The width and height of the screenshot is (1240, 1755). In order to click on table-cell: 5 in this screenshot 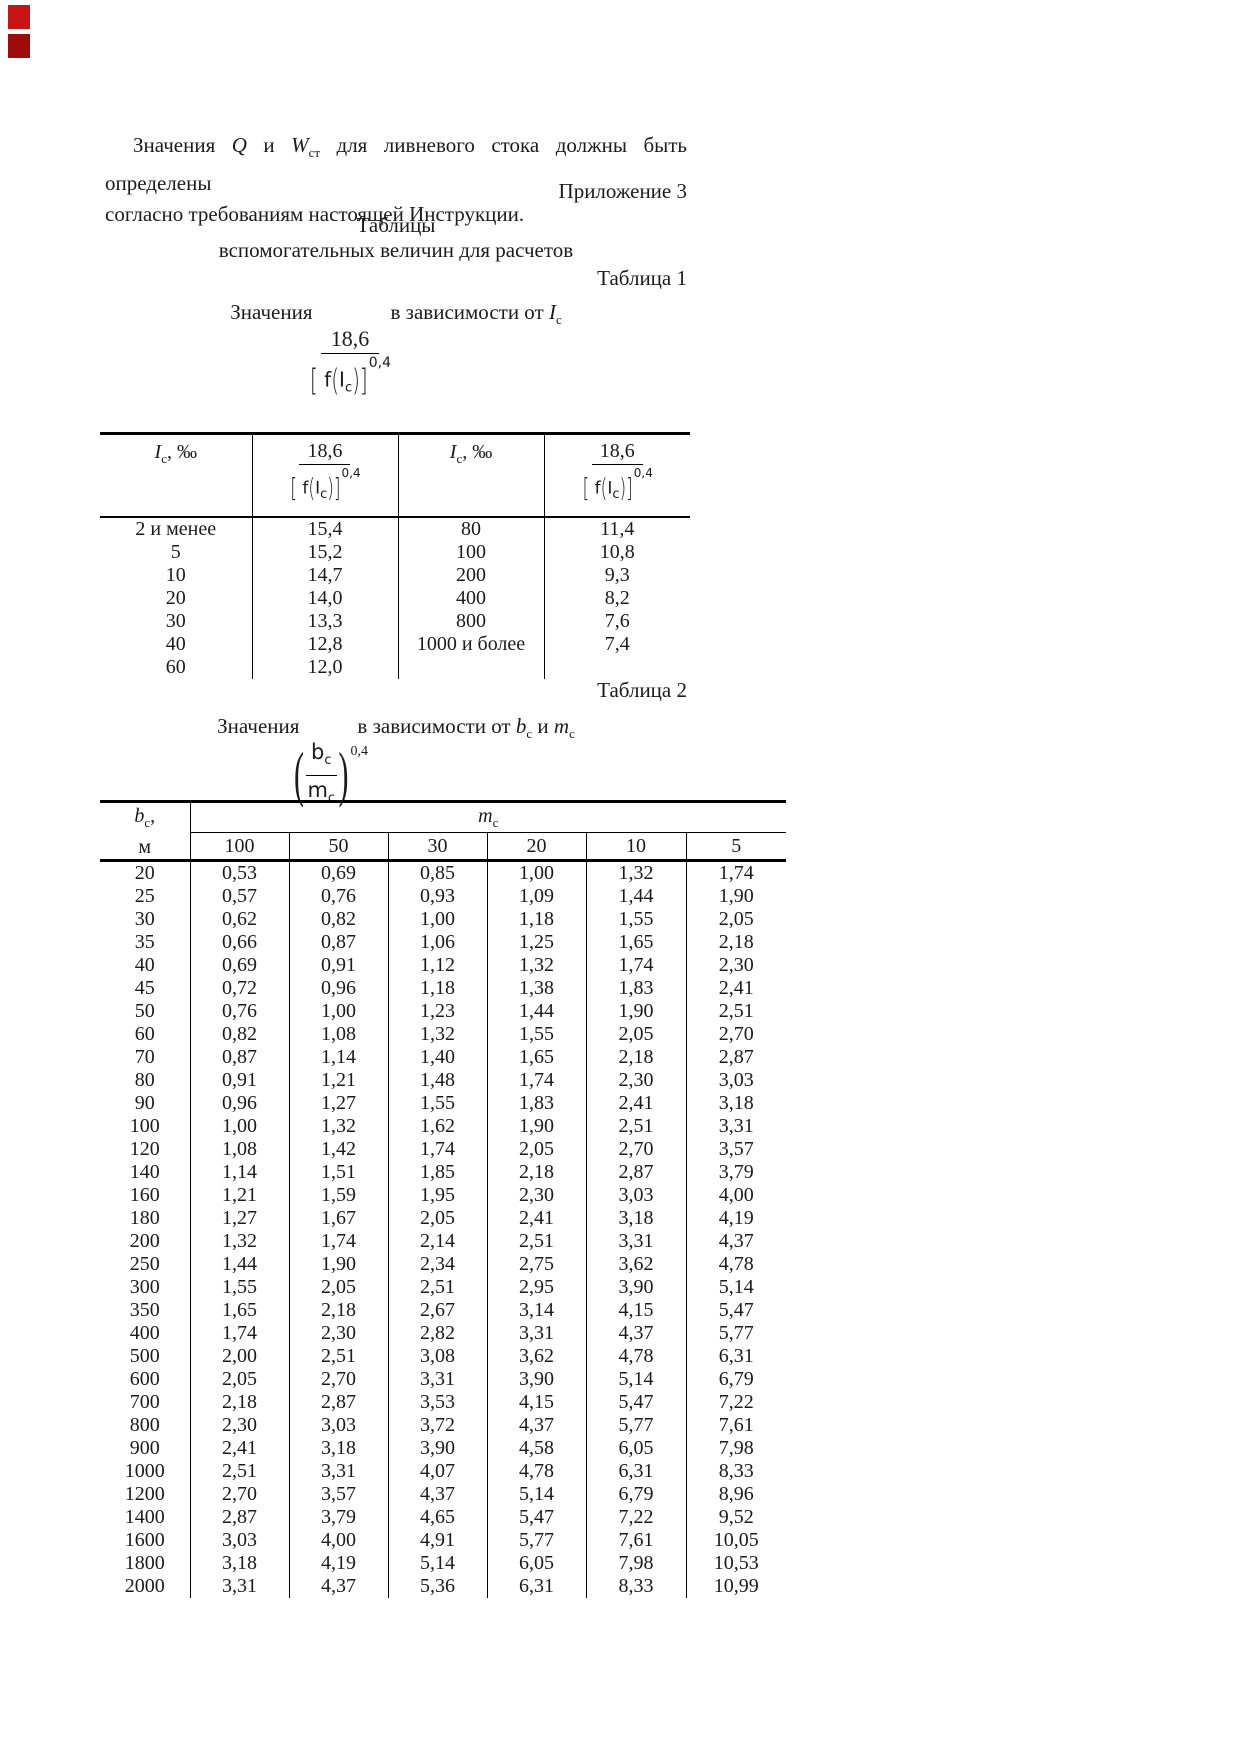, I will do `click(176, 552)`.